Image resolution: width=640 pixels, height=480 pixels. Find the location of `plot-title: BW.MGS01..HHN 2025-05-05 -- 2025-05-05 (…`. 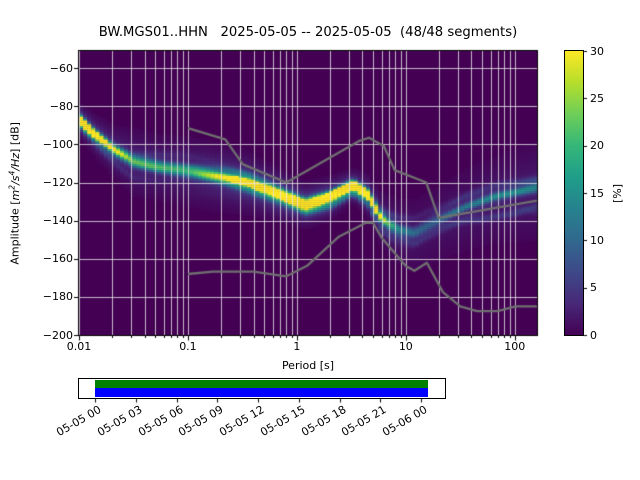

plot-title: BW.MGS01..HHN 2025-05-05 -- 2025-05-05 (… is located at coordinates (308, 32).